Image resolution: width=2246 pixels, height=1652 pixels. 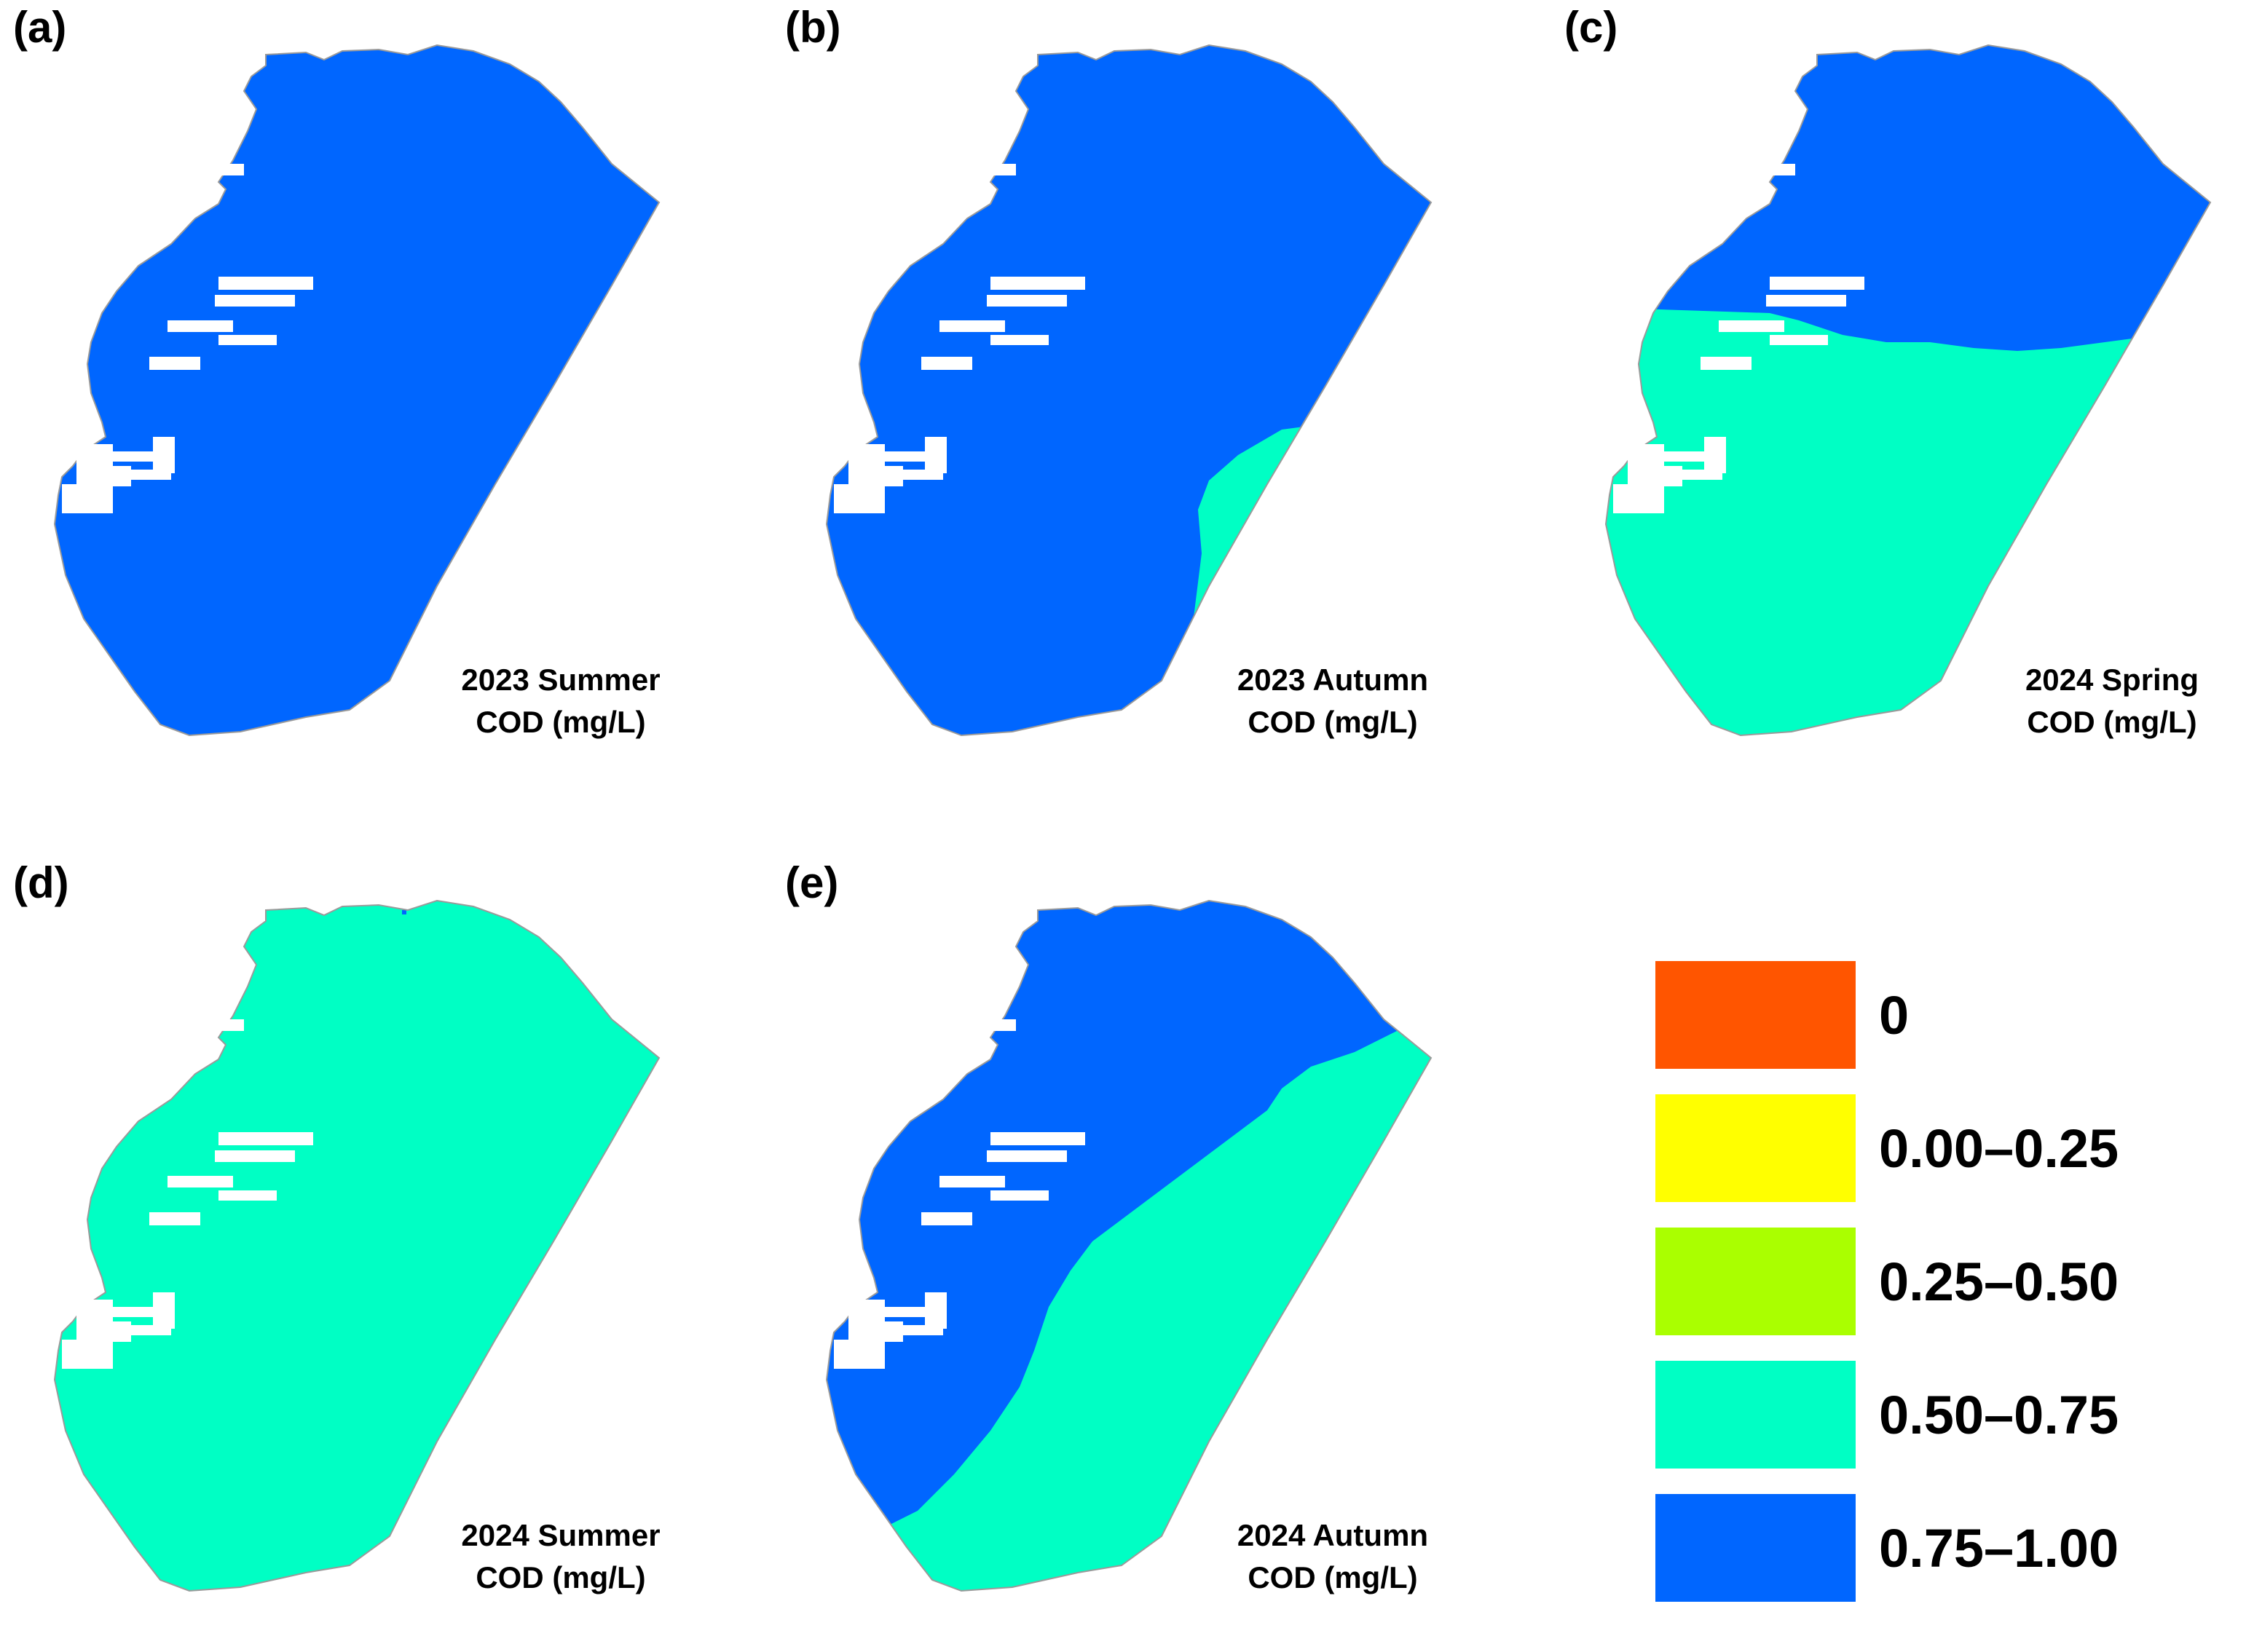 I want to click on map-panel-a: (a) 2023 Summer COD (mg/L), so click(x=337, y=371).